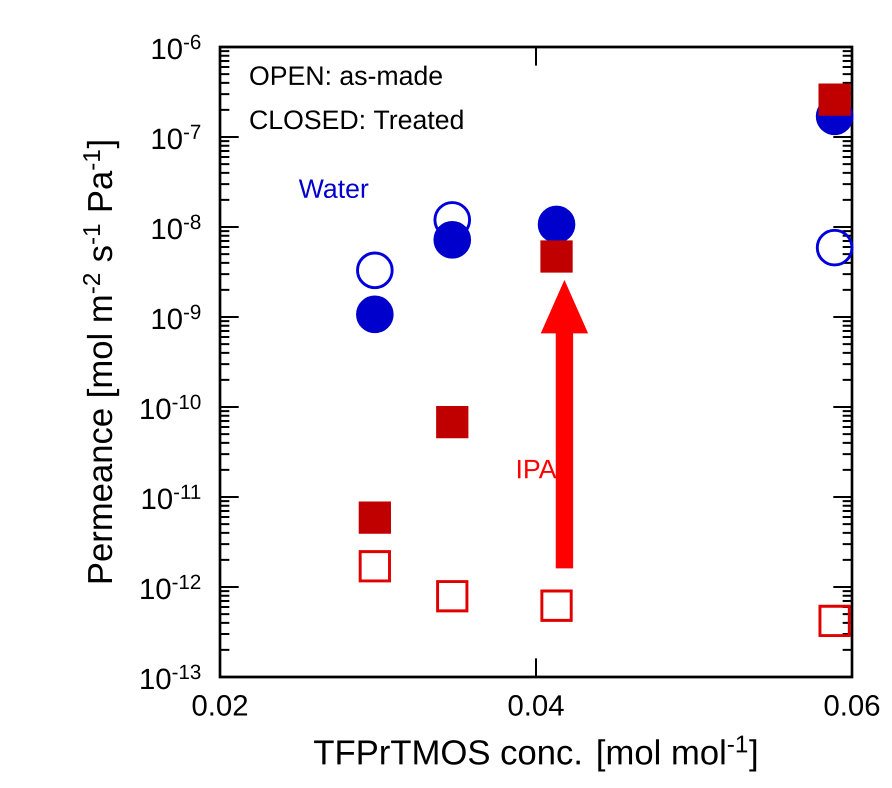 This screenshot has width=892, height=788. I want to click on y-tick-label: 10$^{-11}$, so click(171, 497).